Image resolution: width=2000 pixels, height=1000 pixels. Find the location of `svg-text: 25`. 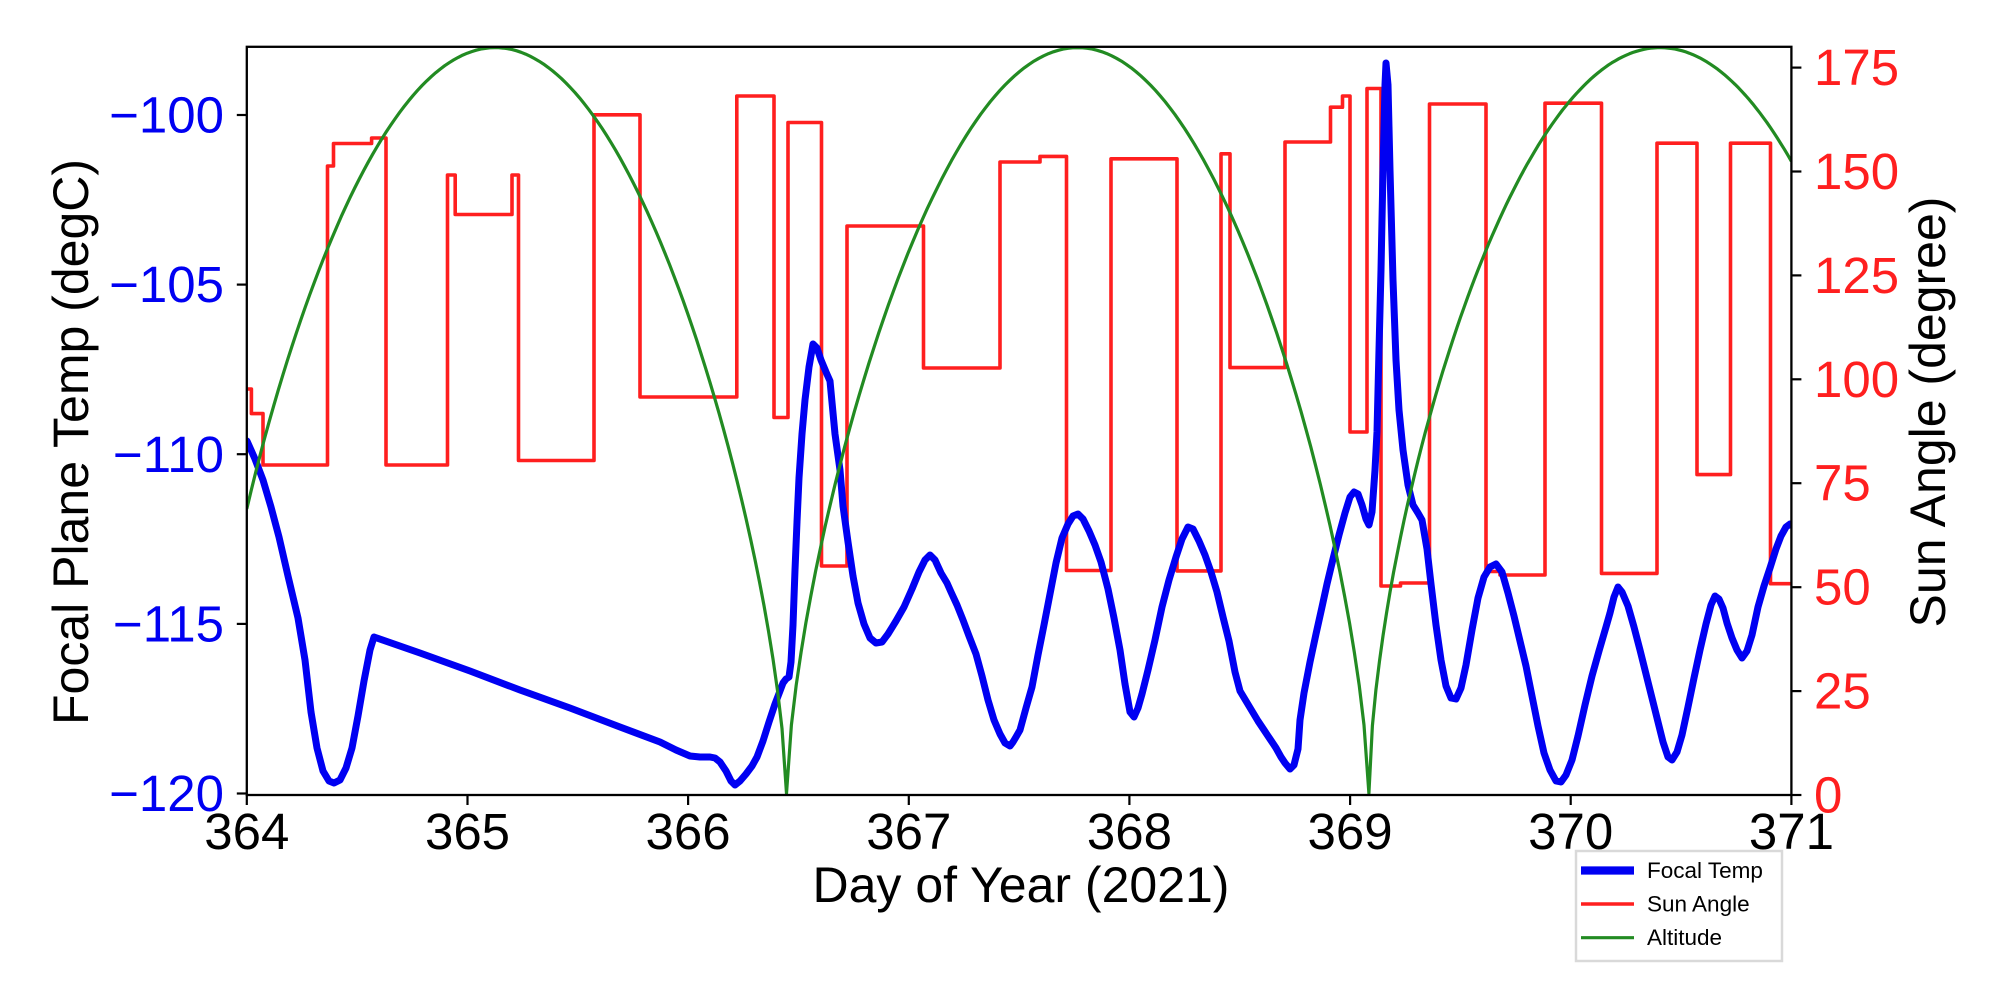

svg-text: 25 is located at coordinates (1842, 691).